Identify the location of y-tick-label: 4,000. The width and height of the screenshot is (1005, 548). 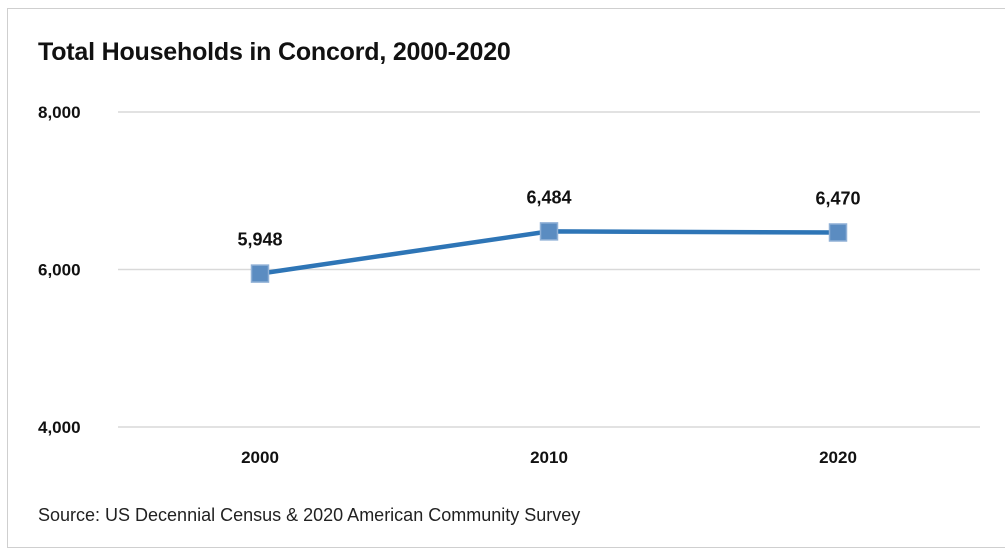
(59, 427).